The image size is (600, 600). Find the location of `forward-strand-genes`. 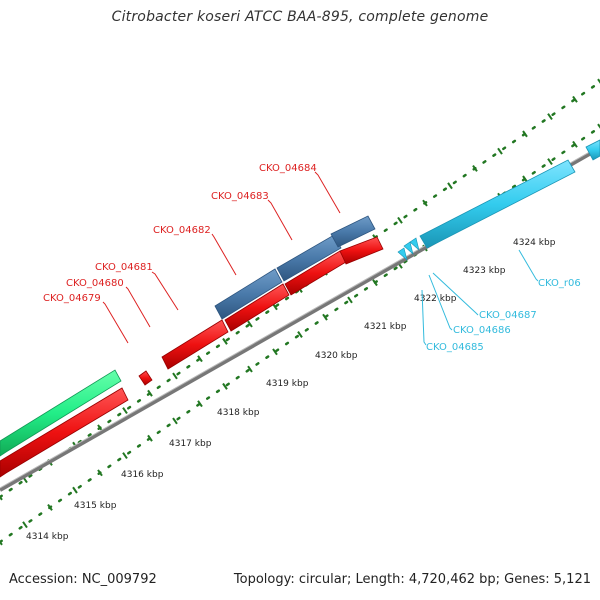

forward-strand-genes is located at coordinates (295, 267).